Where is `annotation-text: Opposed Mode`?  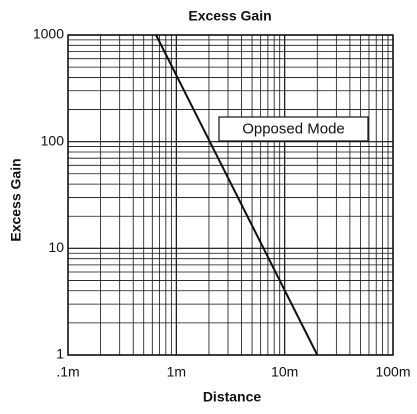 annotation-text: Opposed Mode is located at coordinates (293, 128).